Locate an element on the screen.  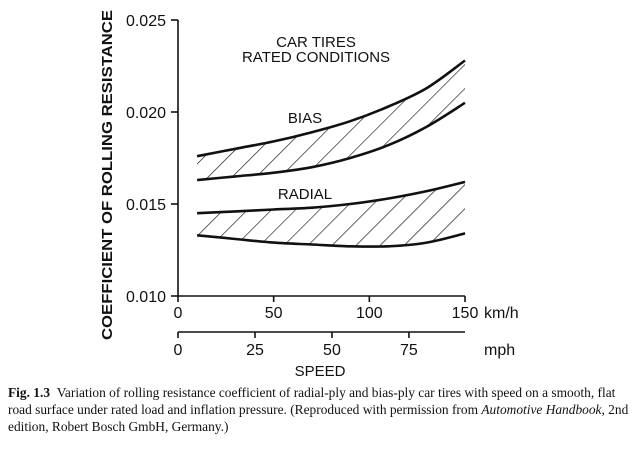
bias-label: BIAS is located at coordinates (305, 118).